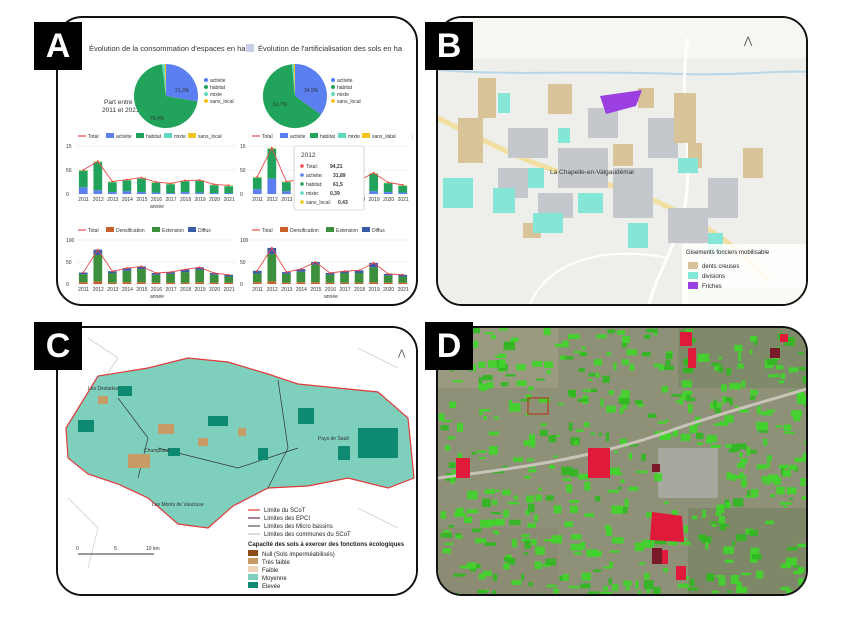 This screenshot has width=856, height=619. I want to click on pie-right-slice-mixte, so click(293, 80).